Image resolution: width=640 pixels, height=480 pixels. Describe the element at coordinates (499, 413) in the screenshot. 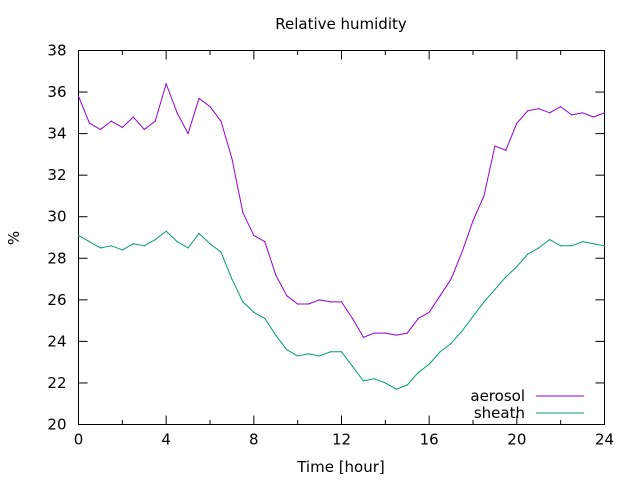

I see `legend-label-sheath: sheath` at that location.